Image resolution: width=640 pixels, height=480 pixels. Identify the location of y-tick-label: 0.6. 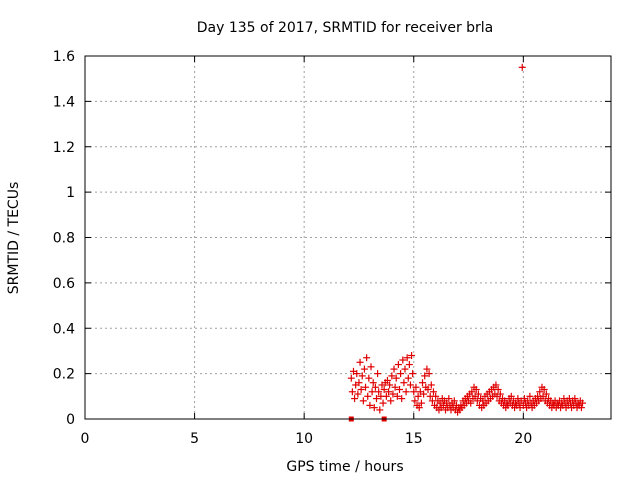
(64, 284).